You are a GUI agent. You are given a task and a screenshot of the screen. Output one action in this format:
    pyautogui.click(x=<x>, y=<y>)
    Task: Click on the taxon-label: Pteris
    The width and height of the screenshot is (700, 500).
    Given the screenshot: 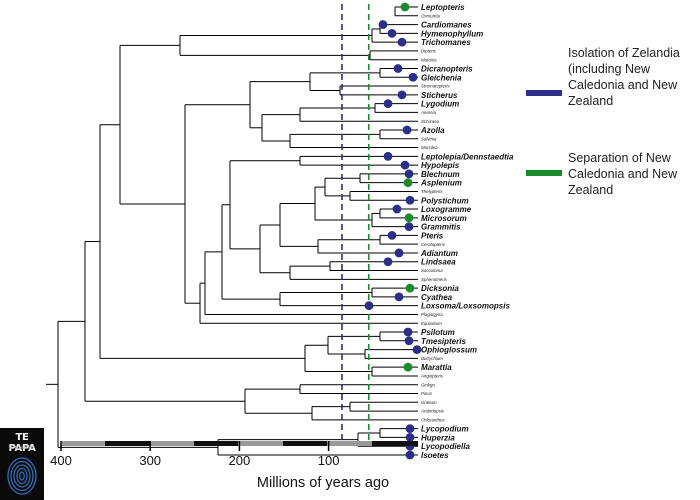 What is the action you would take?
    pyautogui.click(x=432, y=235)
    